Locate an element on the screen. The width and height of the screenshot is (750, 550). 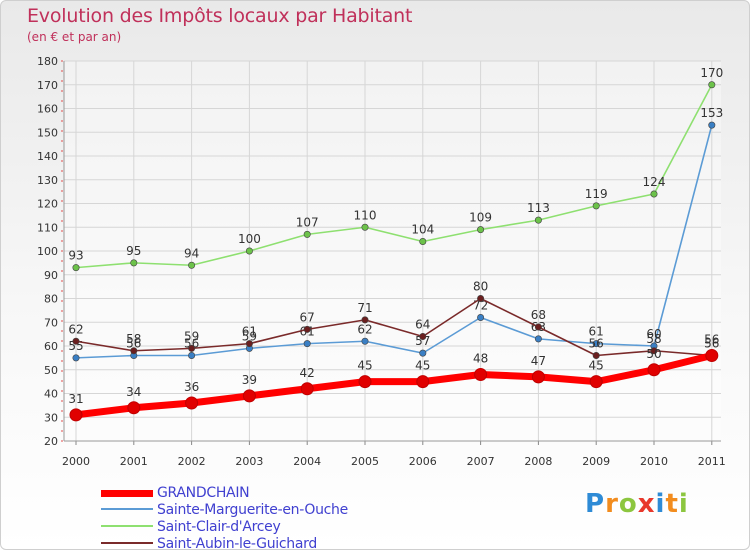
logo-letter: t is located at coordinates (672, 504).